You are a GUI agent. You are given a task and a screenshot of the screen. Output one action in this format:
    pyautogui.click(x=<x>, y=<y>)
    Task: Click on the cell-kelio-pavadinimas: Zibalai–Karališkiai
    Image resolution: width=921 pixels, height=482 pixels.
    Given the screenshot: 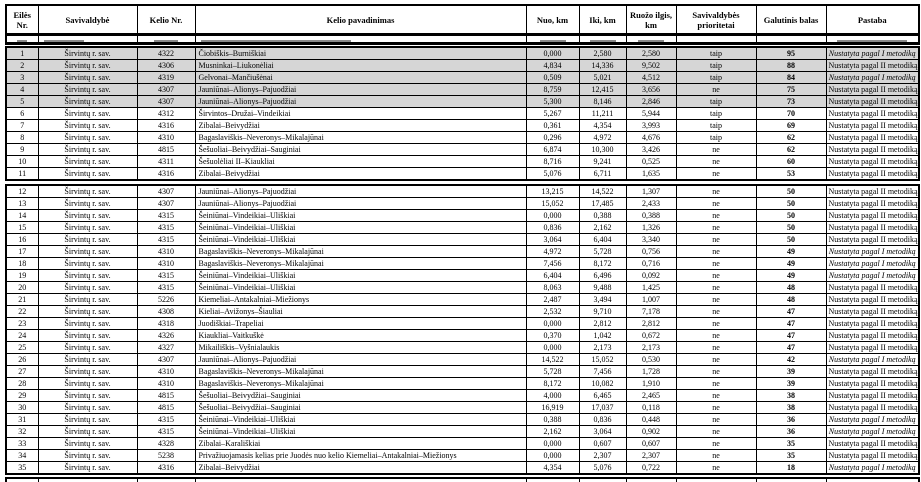 What is the action you would take?
    pyautogui.click(x=360, y=443)
    